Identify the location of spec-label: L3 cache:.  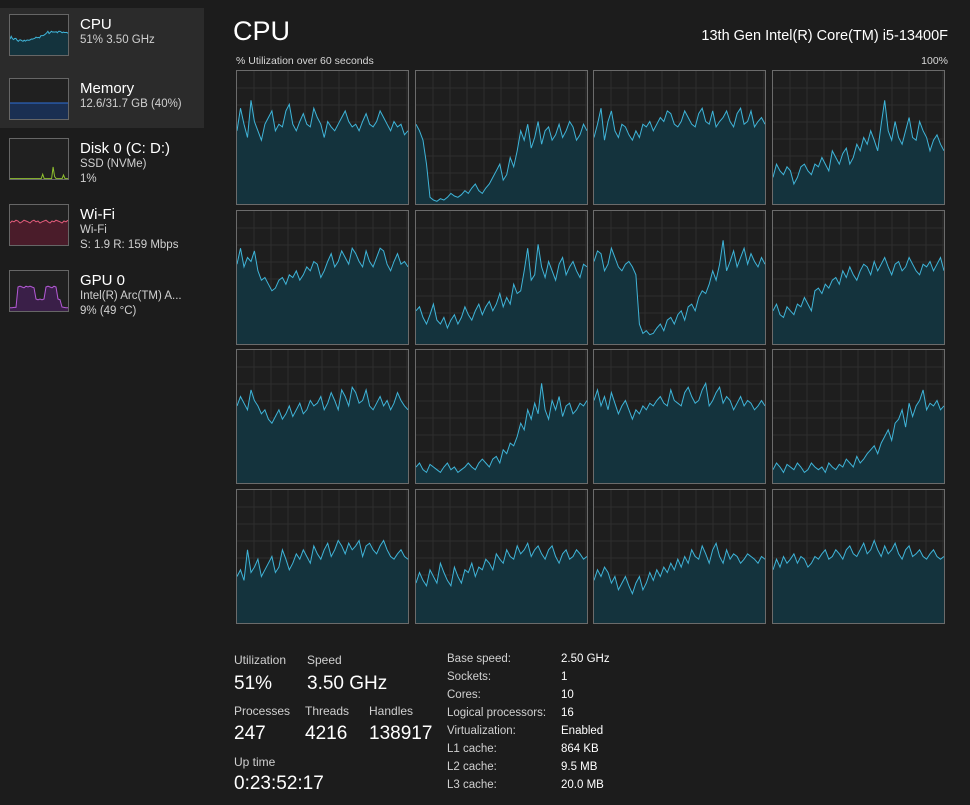
(472, 785).